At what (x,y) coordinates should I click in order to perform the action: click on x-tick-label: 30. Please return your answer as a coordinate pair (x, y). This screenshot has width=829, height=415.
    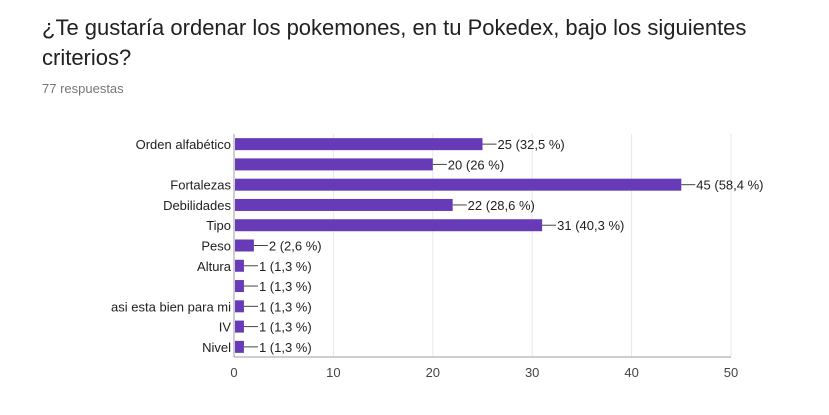
    Looking at the image, I should click on (532, 372).